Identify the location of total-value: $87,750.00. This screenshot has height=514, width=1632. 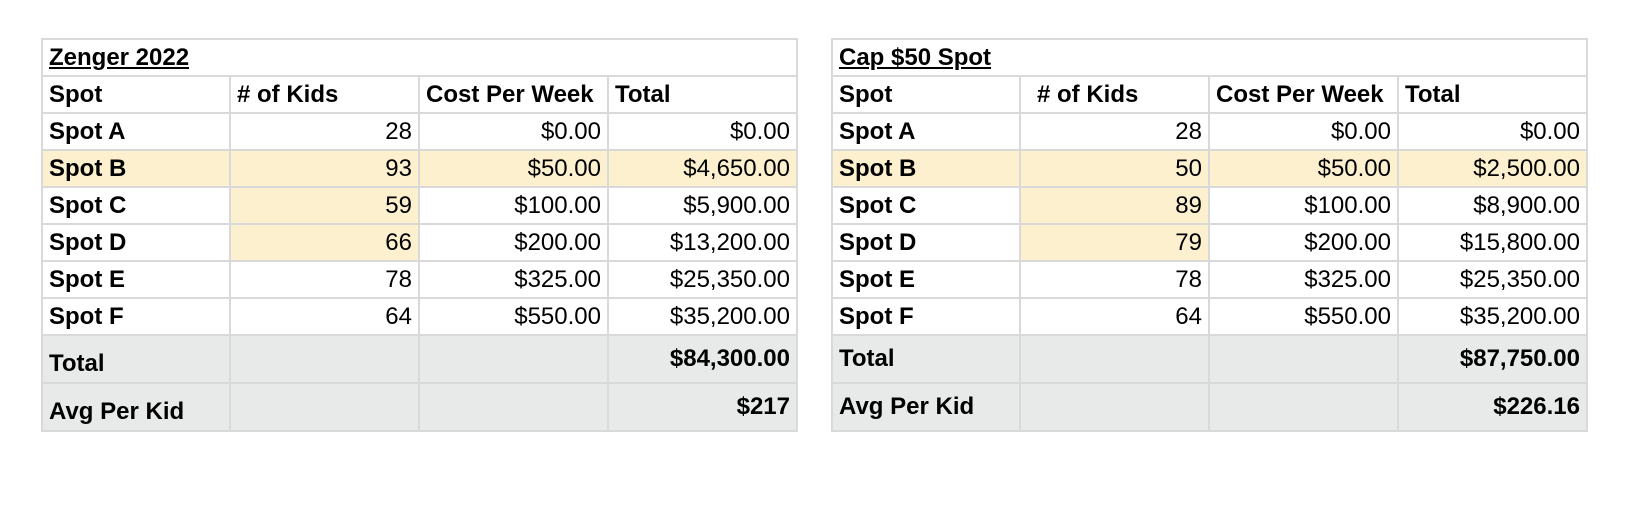
(1492, 359).